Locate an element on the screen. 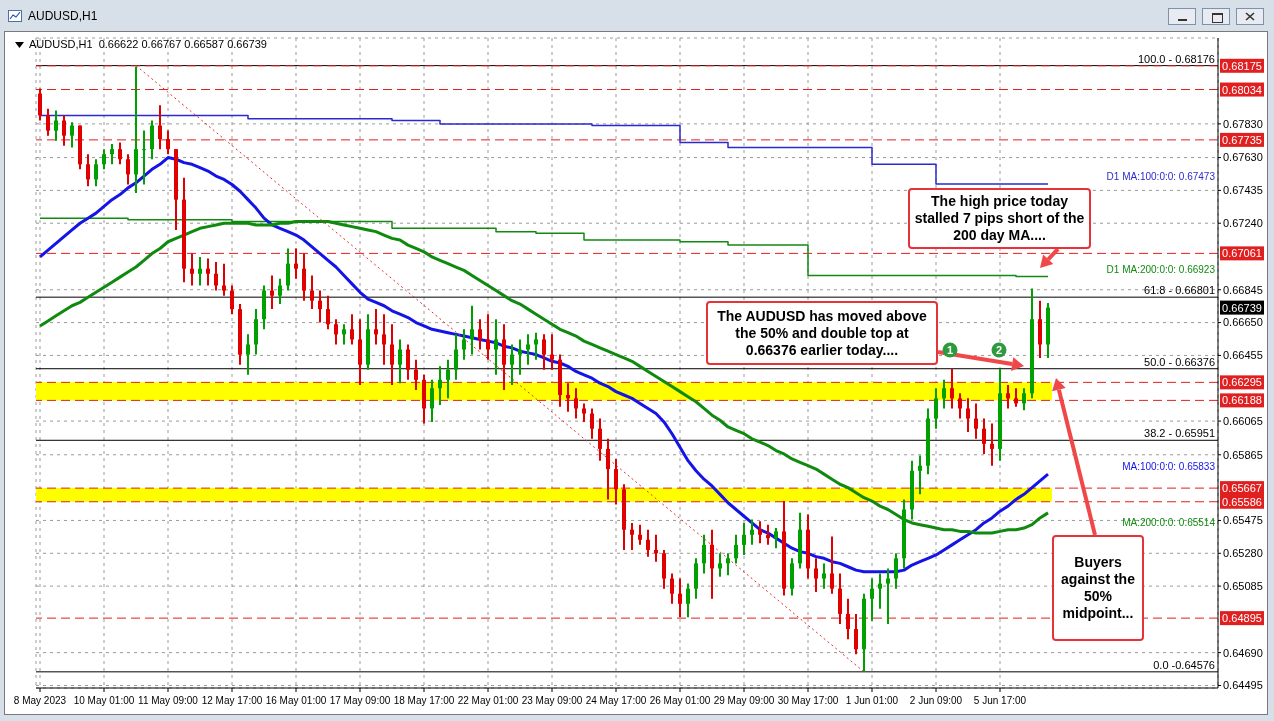  annotation: 1 is located at coordinates (950, 350).